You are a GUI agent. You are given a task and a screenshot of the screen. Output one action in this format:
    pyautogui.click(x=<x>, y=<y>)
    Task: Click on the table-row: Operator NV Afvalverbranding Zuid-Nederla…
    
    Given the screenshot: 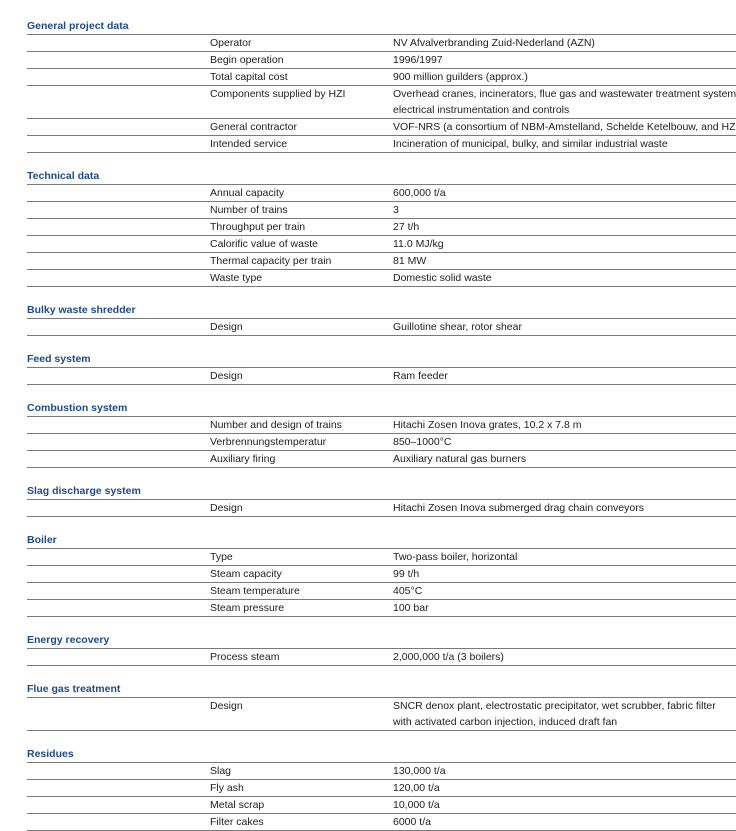 What is the action you would take?
    pyautogui.click(x=381, y=43)
    